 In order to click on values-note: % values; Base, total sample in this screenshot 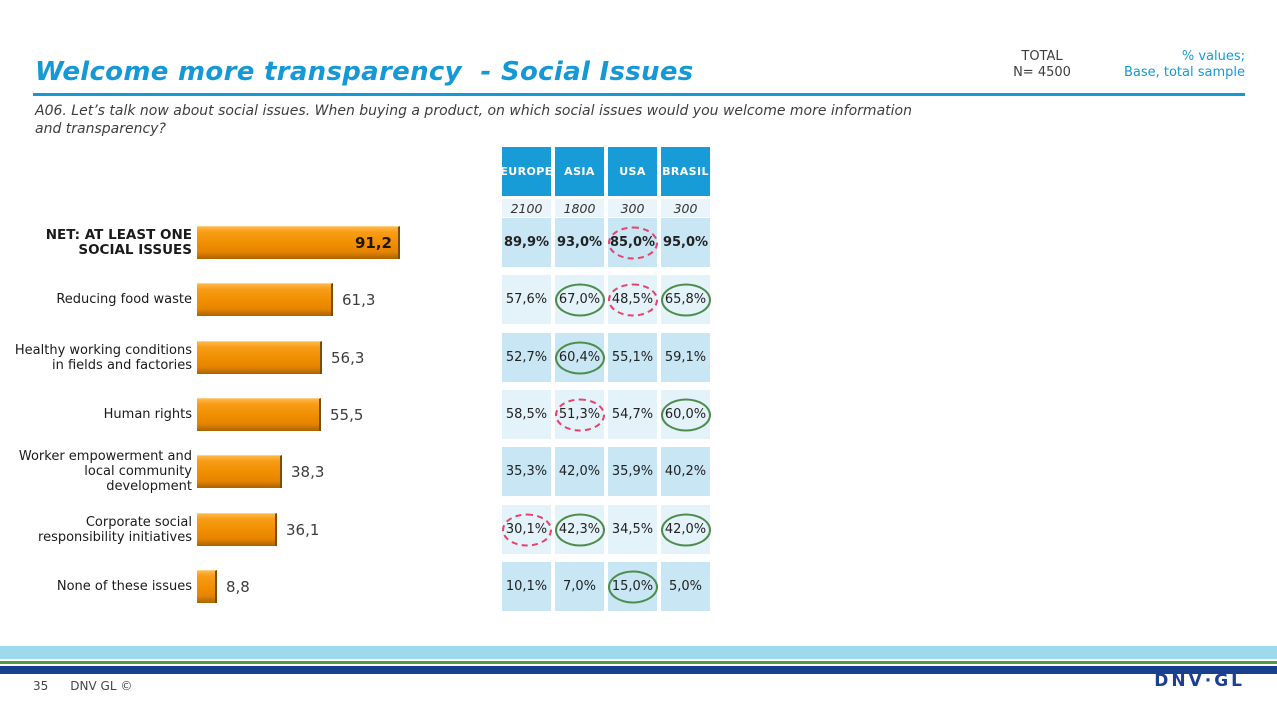, I will do `click(1170, 65)`.